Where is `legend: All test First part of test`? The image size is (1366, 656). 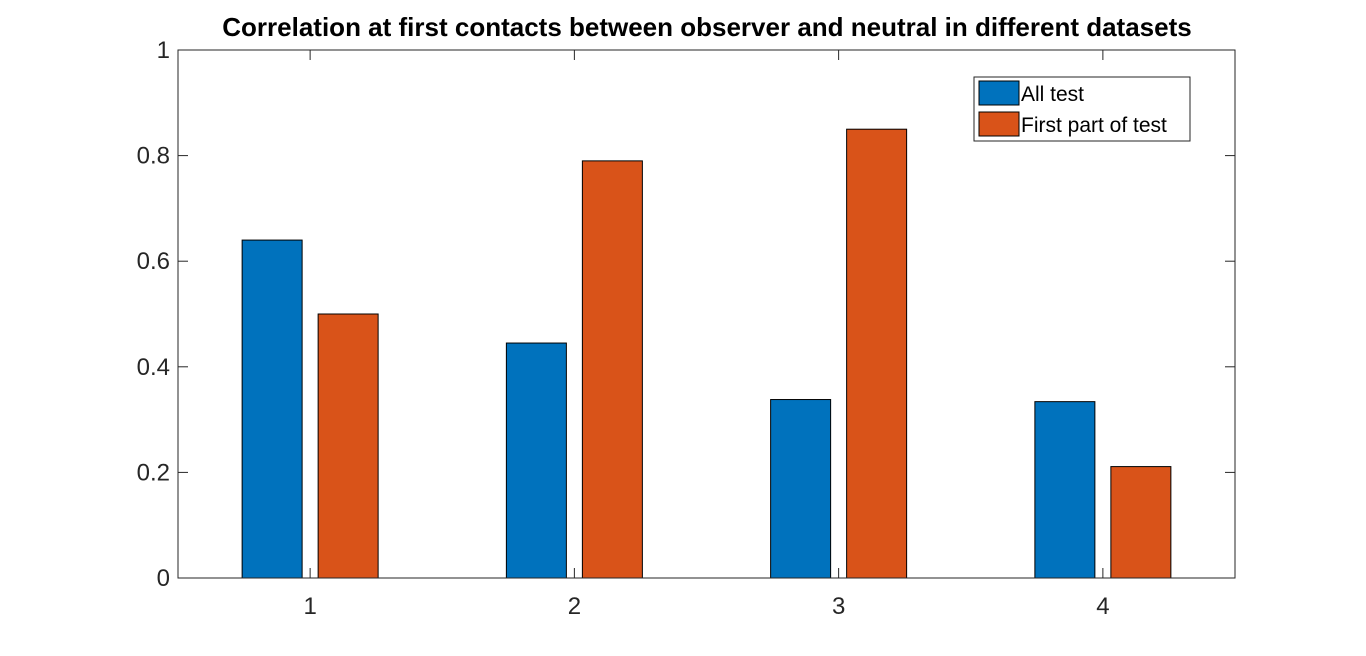 legend: All test First part of test is located at coordinates (1082, 109).